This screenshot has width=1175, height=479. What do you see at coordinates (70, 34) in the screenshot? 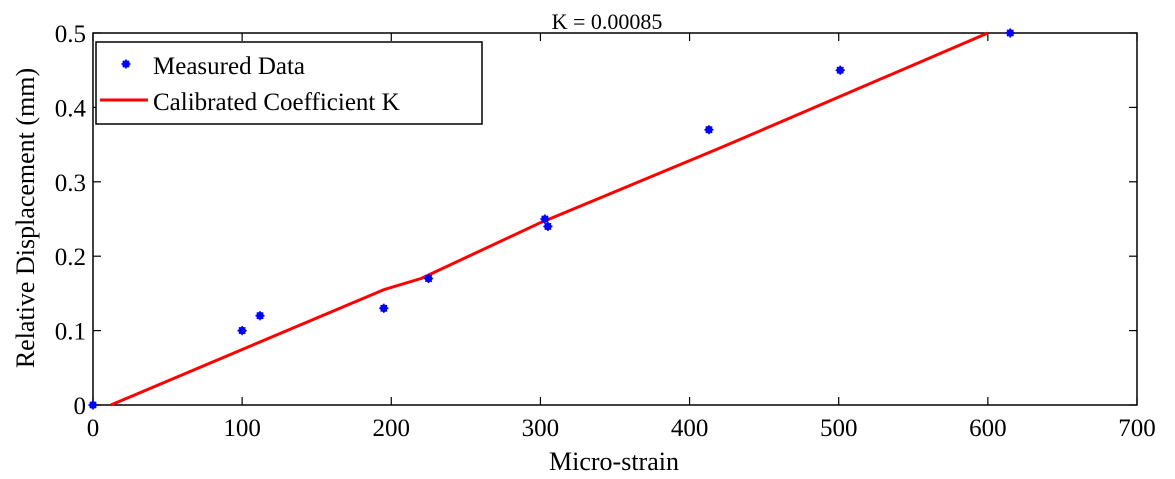
I see `y-tick-label: 0.5` at bounding box center [70, 34].